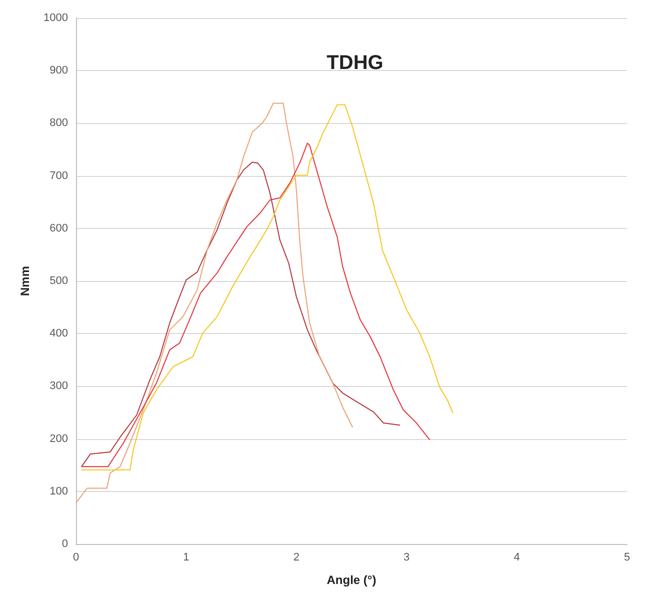 This screenshot has width=653, height=606. What do you see at coordinates (59, 281) in the screenshot?
I see `y-tick-label: 500` at bounding box center [59, 281].